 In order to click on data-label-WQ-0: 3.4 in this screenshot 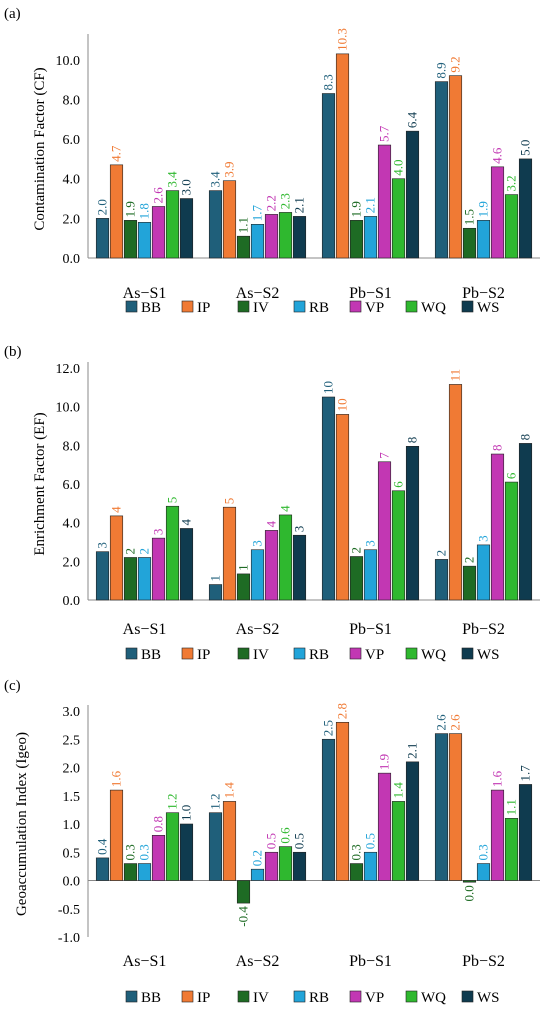, I will do `click(172, 179)`.